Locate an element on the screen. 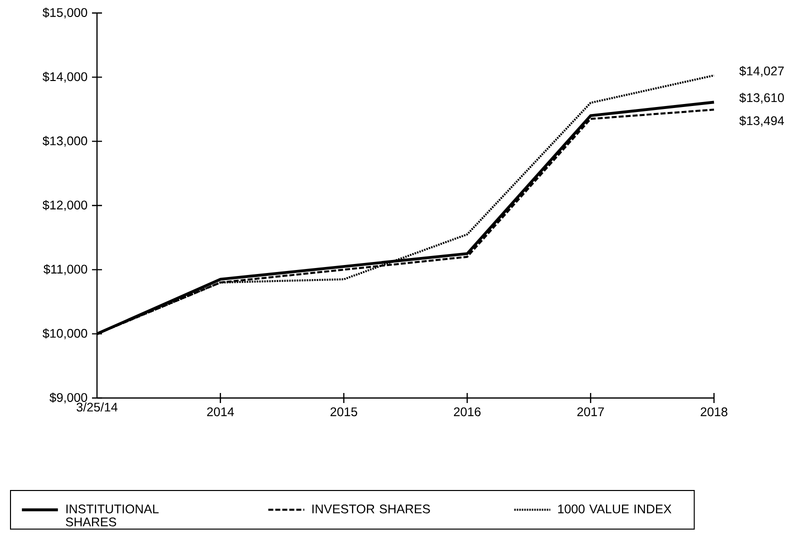 The image size is (805, 559). y-tick-label: $15,000 is located at coordinates (65, 13).